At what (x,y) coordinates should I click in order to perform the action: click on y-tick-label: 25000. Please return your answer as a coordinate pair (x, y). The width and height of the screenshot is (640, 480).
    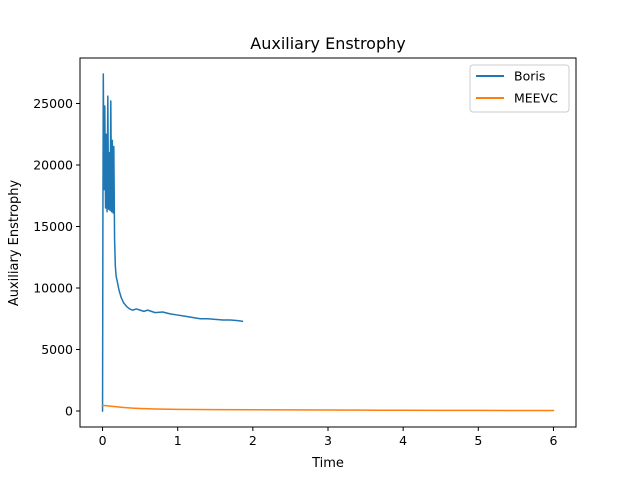
    Looking at the image, I should click on (53, 103).